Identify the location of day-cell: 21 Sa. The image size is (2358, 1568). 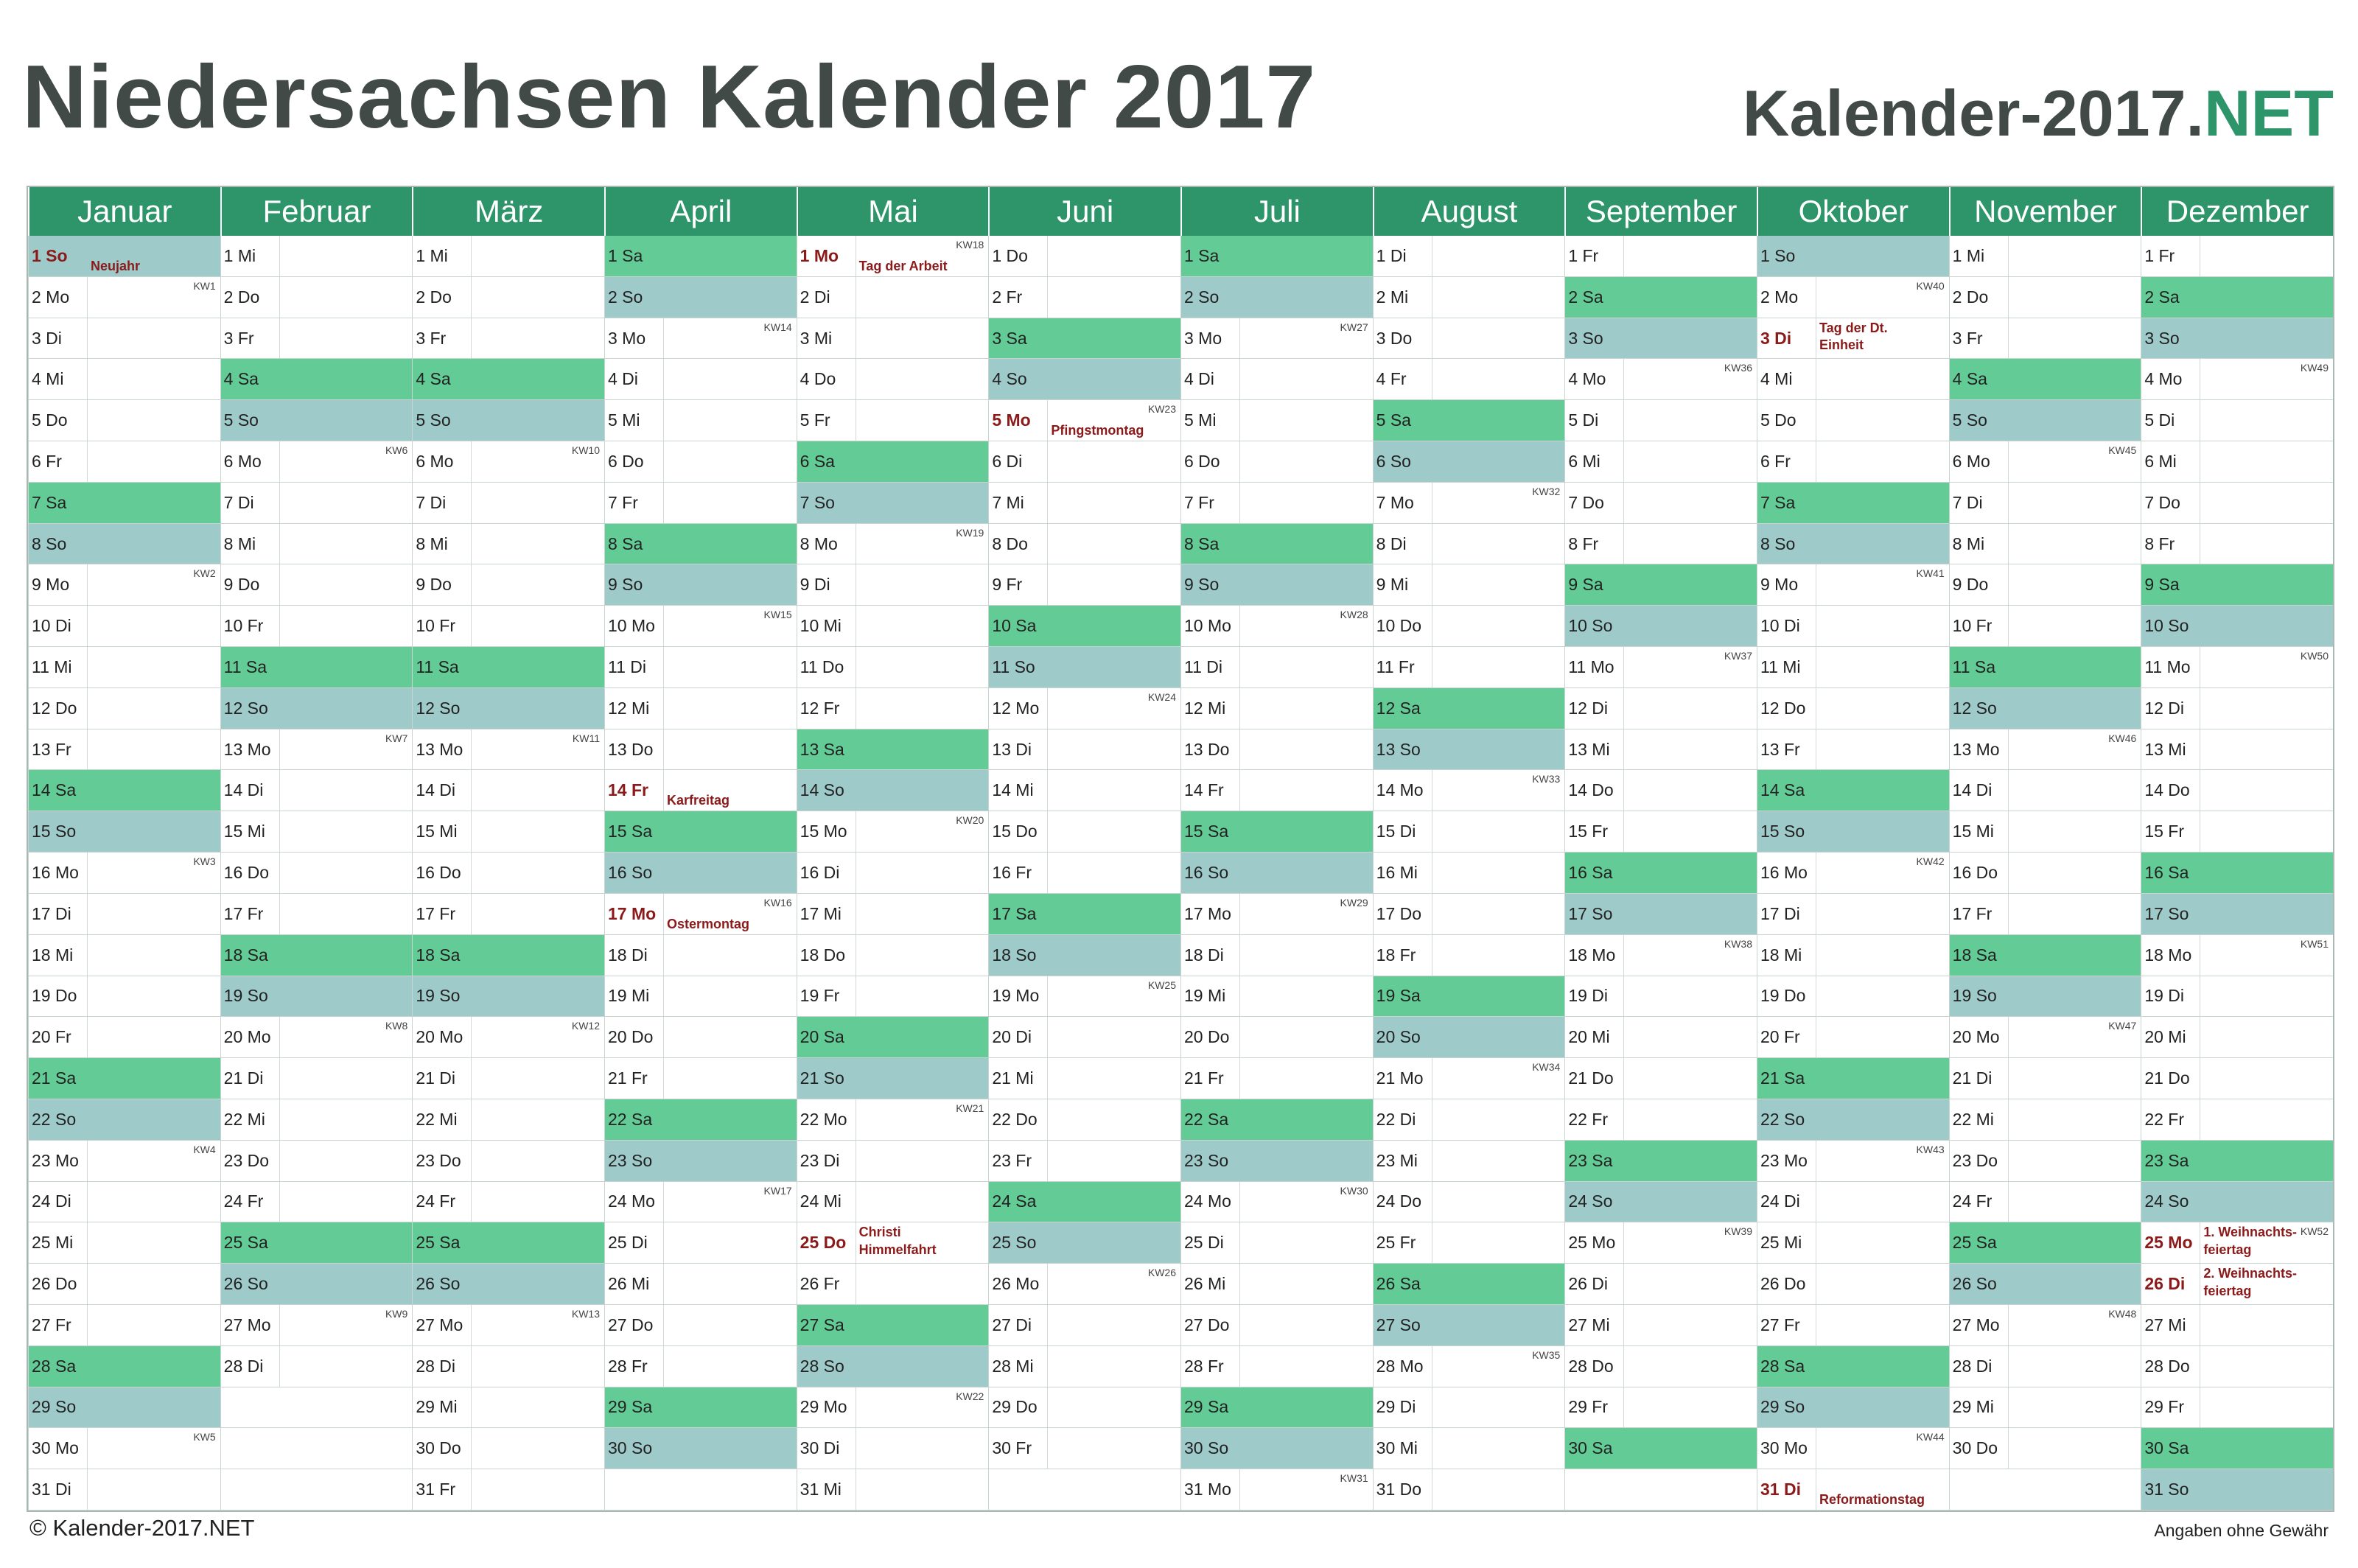
(1853, 1078).